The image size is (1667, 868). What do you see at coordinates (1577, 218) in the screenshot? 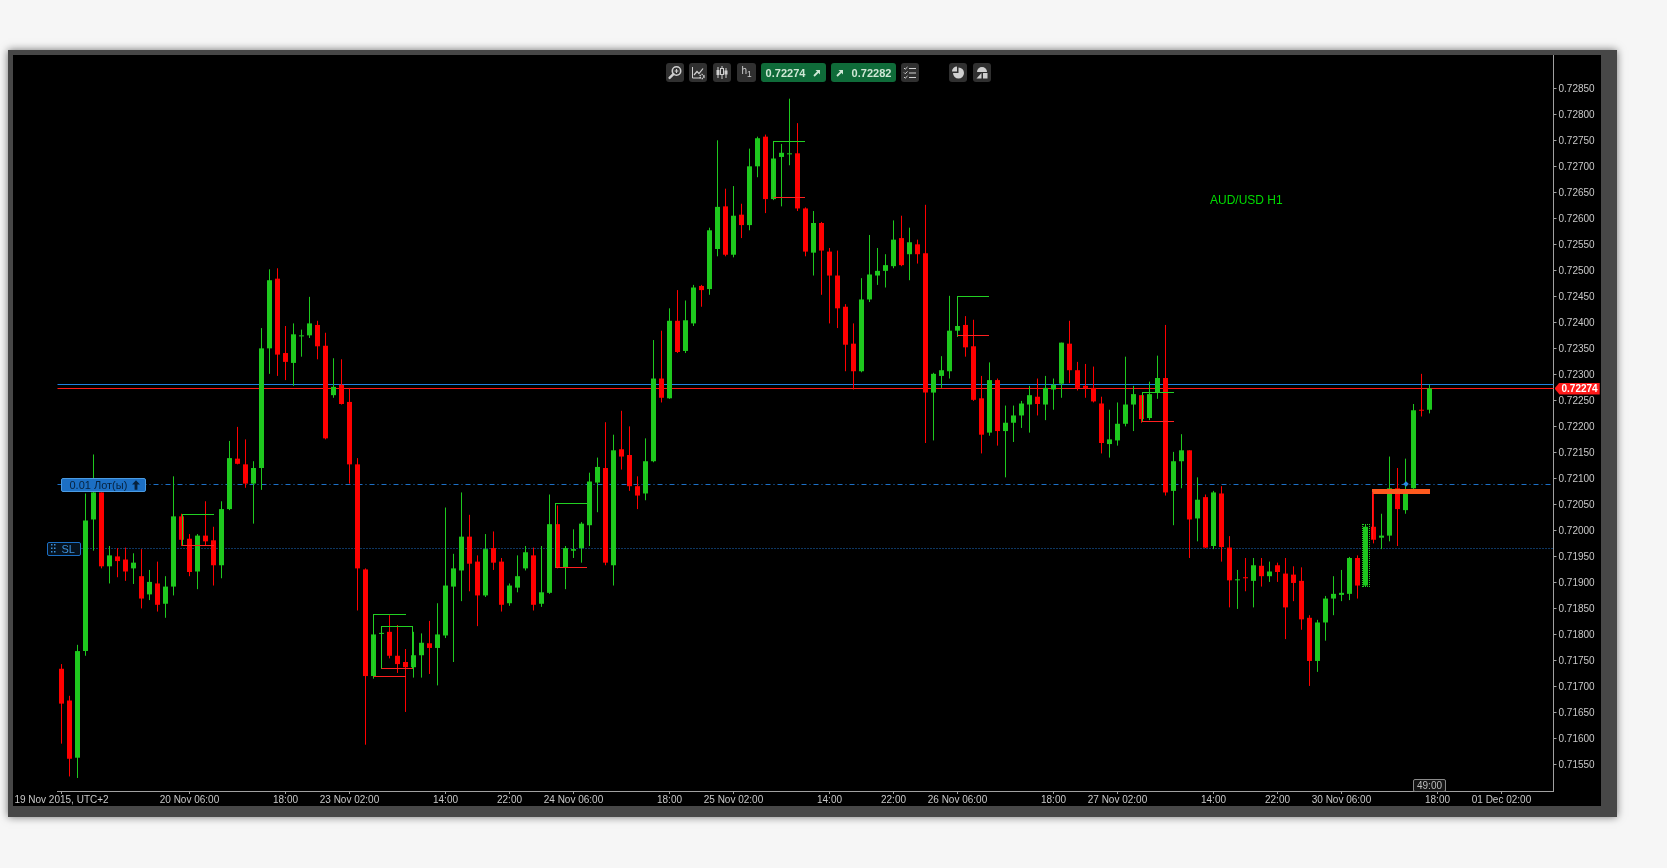
I see `y-tick-label: 0.72600` at bounding box center [1577, 218].